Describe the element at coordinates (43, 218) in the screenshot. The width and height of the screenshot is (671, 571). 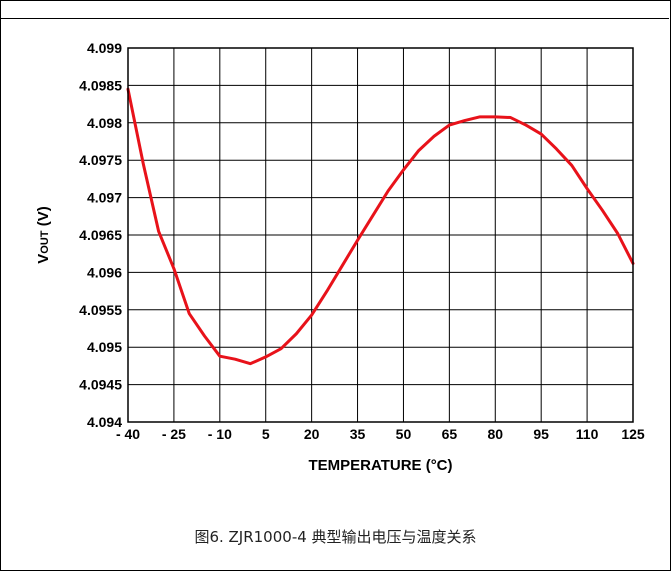
I see `y-axis-title-unit: (V)` at that location.